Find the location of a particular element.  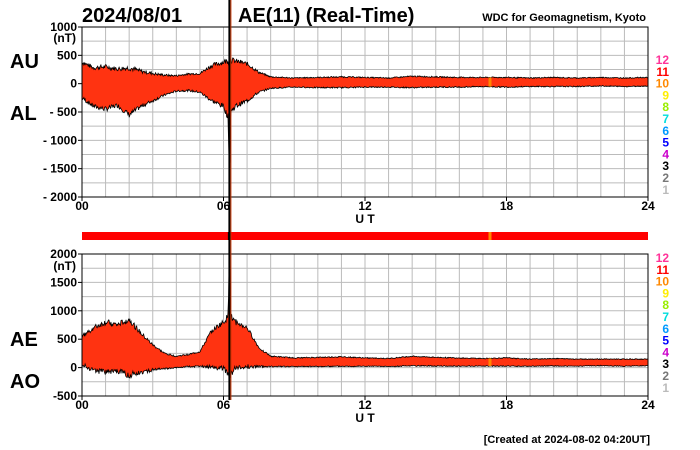

ae-ao-x-ticks: 00 06 12 18 24 is located at coordinates (365, 404).